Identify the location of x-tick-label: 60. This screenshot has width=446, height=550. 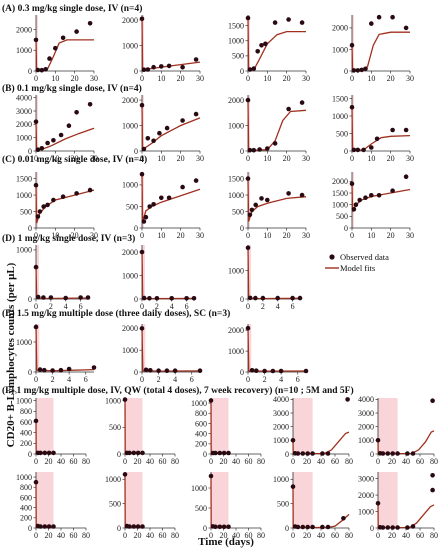
(335, 535).